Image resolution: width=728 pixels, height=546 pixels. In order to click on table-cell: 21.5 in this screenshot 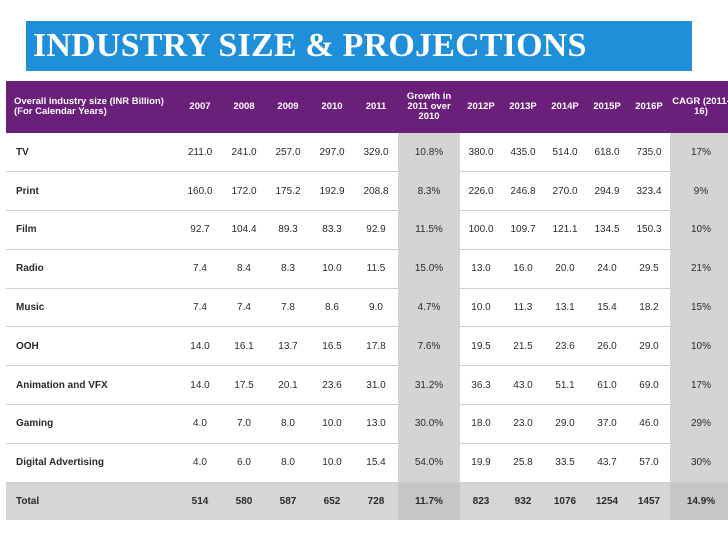, I will do `click(523, 346)`.